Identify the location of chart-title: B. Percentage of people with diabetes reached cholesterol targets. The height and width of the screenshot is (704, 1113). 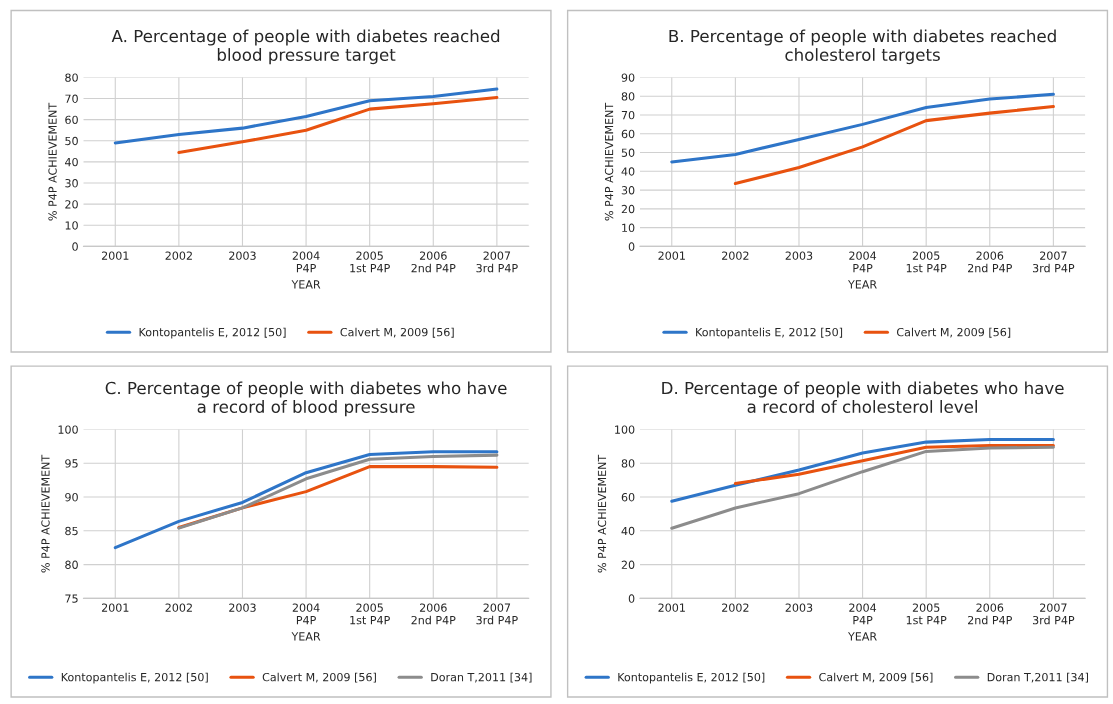
(862, 47).